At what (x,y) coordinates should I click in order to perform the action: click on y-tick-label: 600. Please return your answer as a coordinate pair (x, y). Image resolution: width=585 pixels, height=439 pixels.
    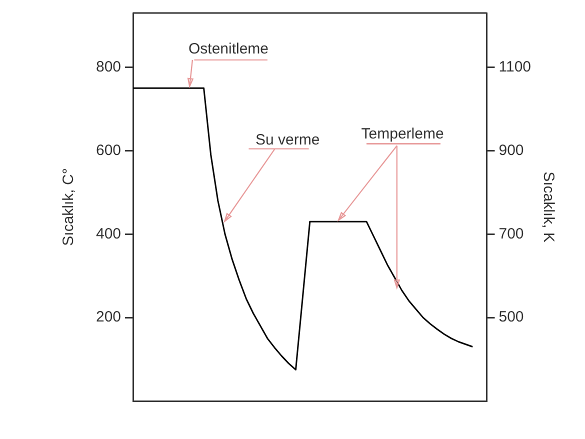
    Looking at the image, I should click on (109, 150).